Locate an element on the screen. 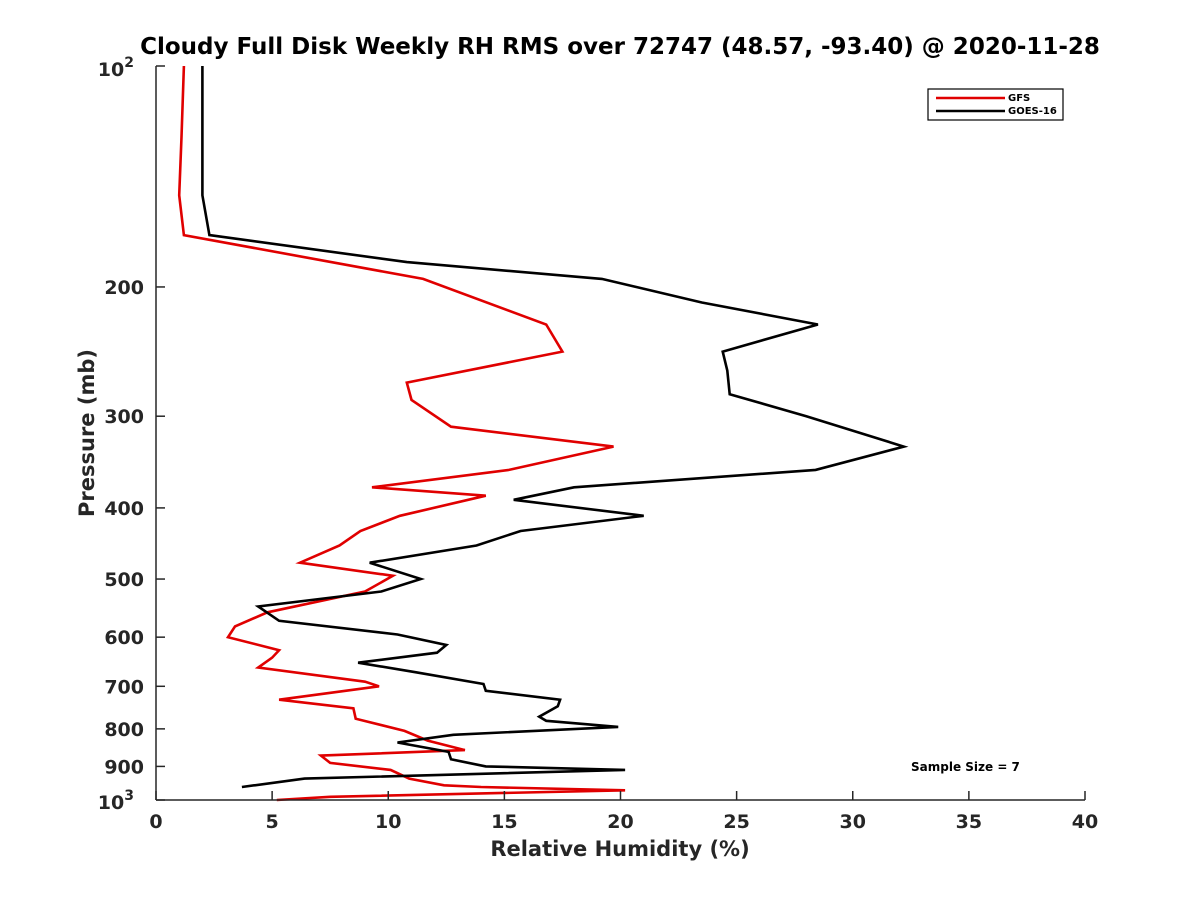 The width and height of the screenshot is (1200, 900). y-tick-label-top: 102 is located at coordinates (116, 68).